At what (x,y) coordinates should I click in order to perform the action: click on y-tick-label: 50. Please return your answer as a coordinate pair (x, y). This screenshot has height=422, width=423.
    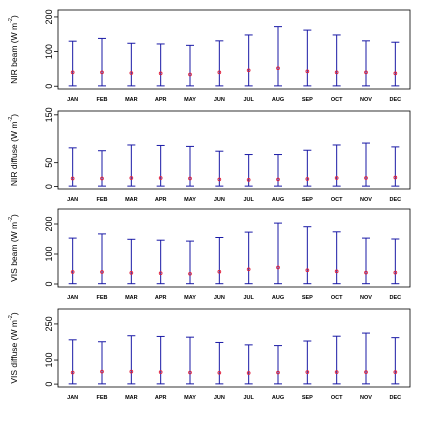
    Looking at the image, I should click on (49, 163).